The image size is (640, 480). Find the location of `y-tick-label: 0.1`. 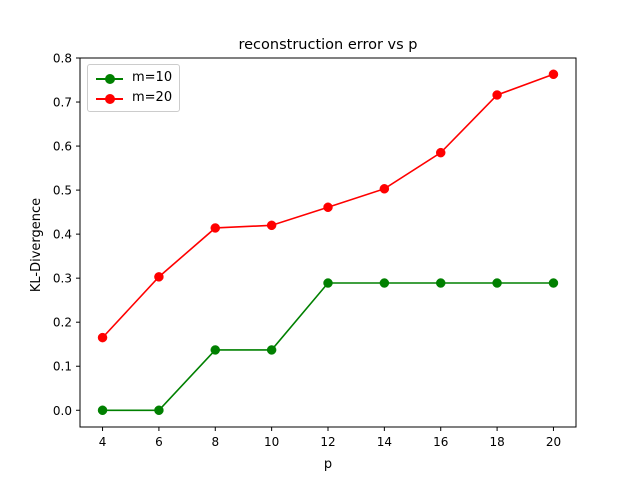

y-tick-label: 0.1 is located at coordinates (62, 367).